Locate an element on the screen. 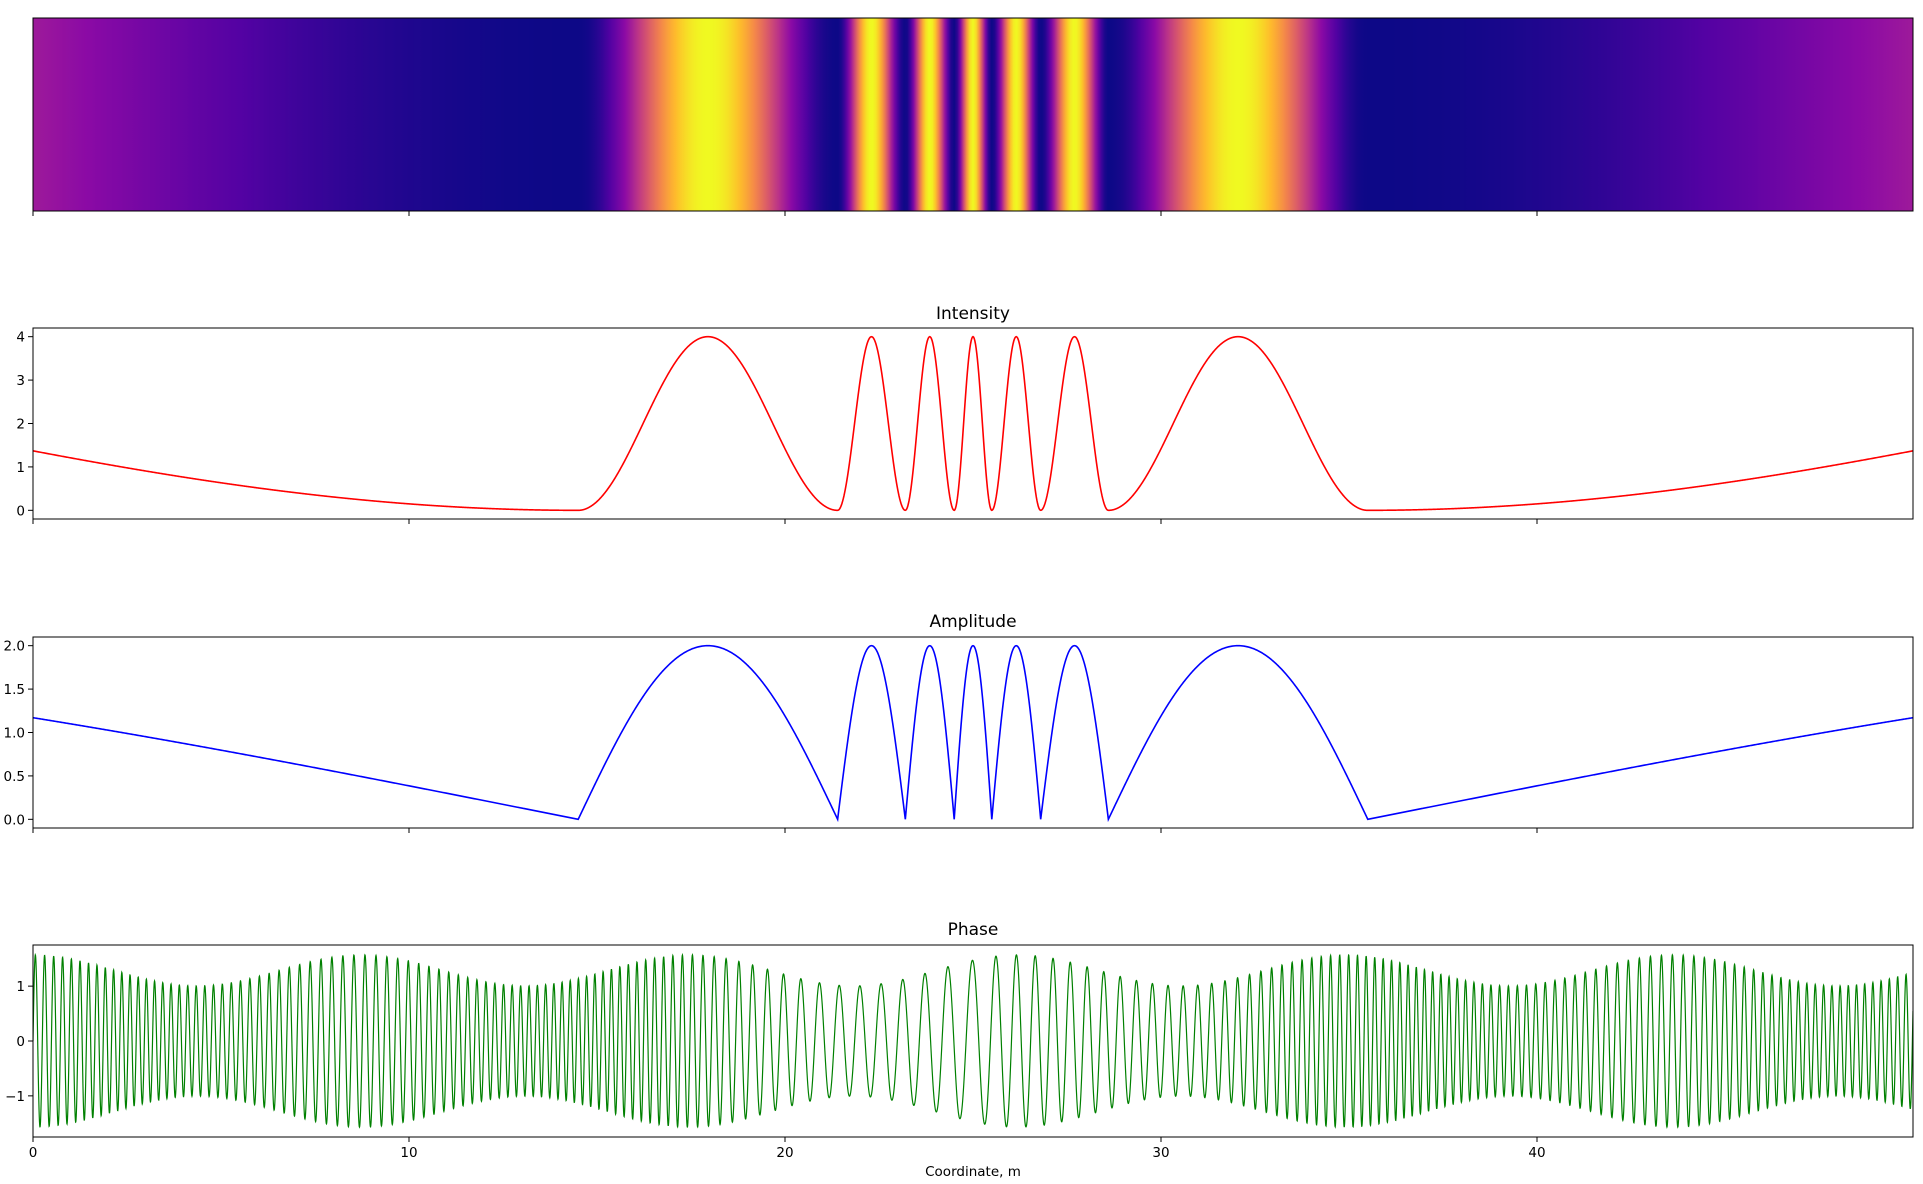 The width and height of the screenshot is (1923, 1184). intensity-series-line is located at coordinates (973, 423).